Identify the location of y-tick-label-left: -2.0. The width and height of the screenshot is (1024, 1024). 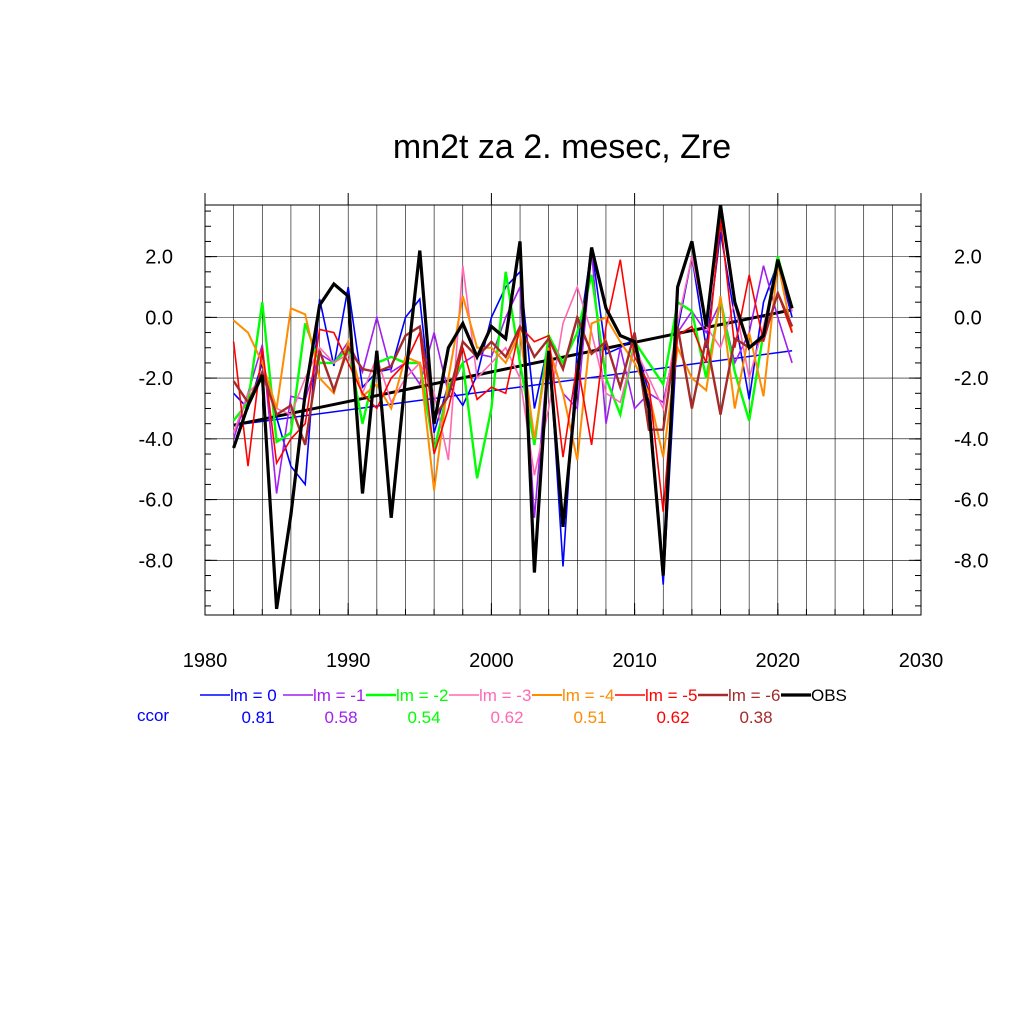
(156, 379).